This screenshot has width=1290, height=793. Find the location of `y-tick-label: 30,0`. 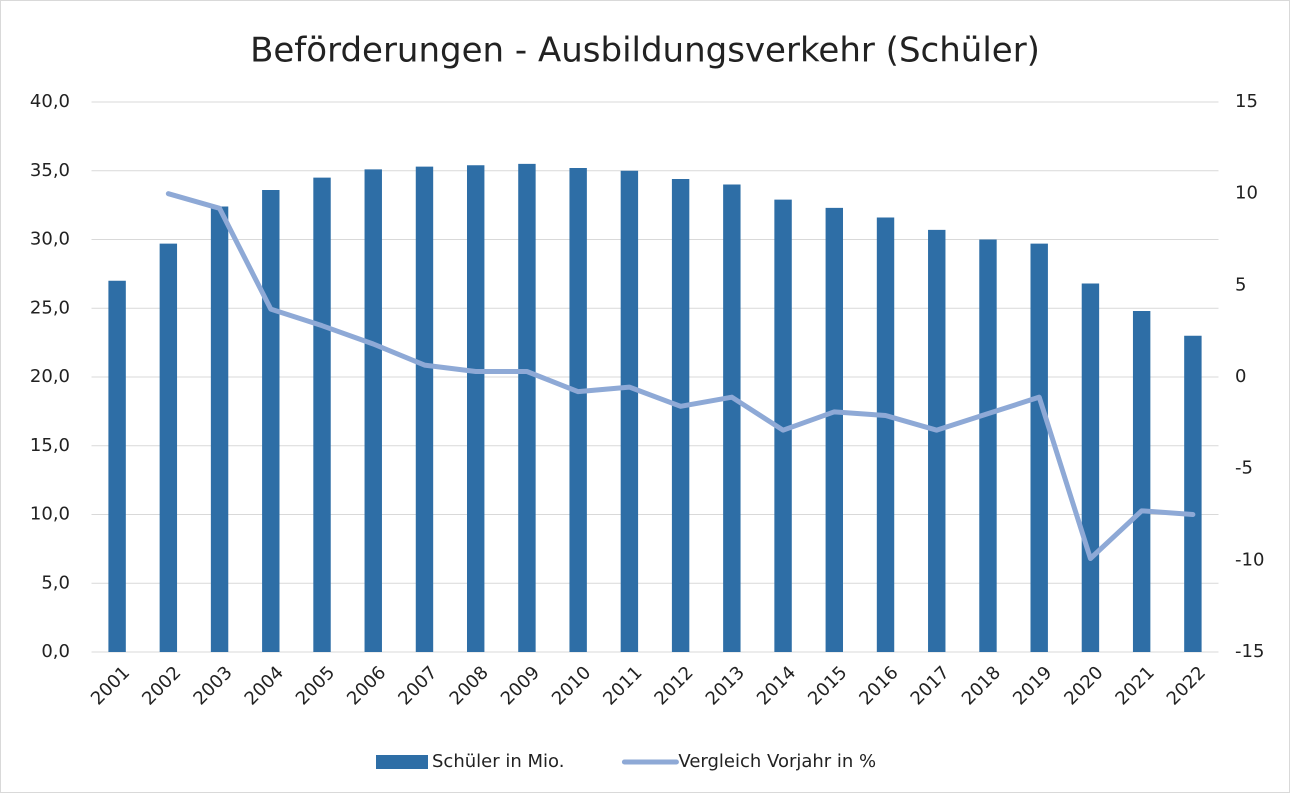

y-tick-label: 30,0 is located at coordinates (50, 239).